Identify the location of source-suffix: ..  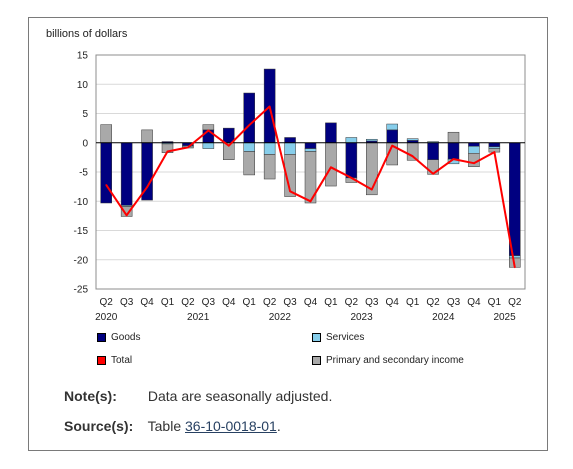
(278, 426).